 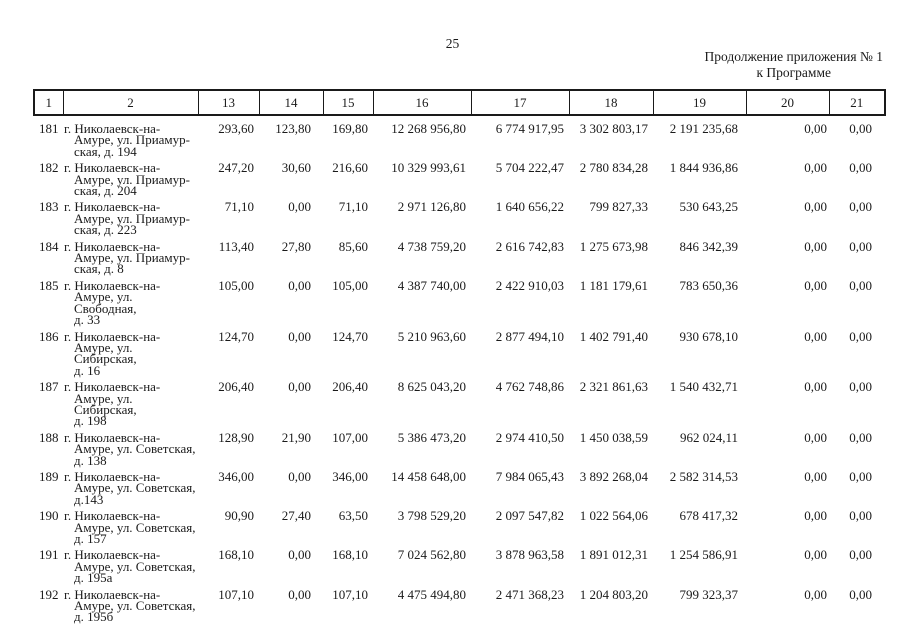 What do you see at coordinates (291, 102) in the screenshot?
I see `column-header: 14` at bounding box center [291, 102].